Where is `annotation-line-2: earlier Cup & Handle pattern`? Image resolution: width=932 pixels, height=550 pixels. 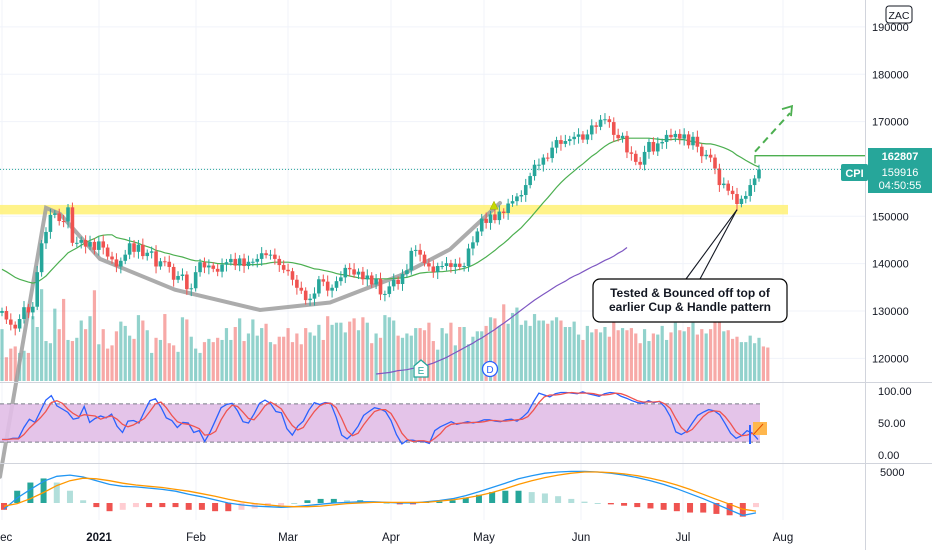
annotation-line-2: earlier Cup & Handle pattern is located at coordinates (690, 307).